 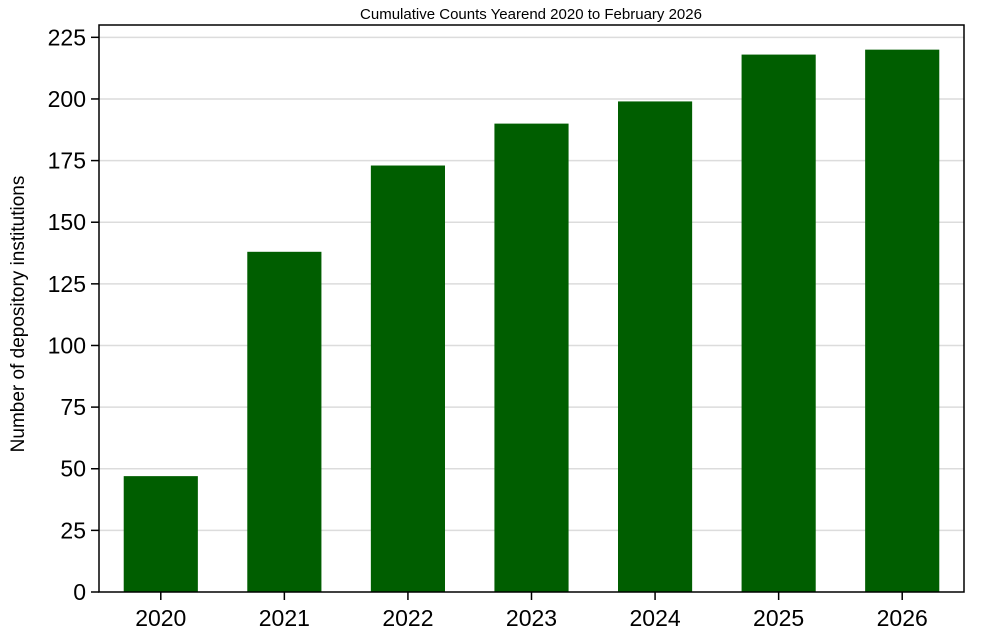 I want to click on y-tick-label: 100, so click(x=67, y=345).